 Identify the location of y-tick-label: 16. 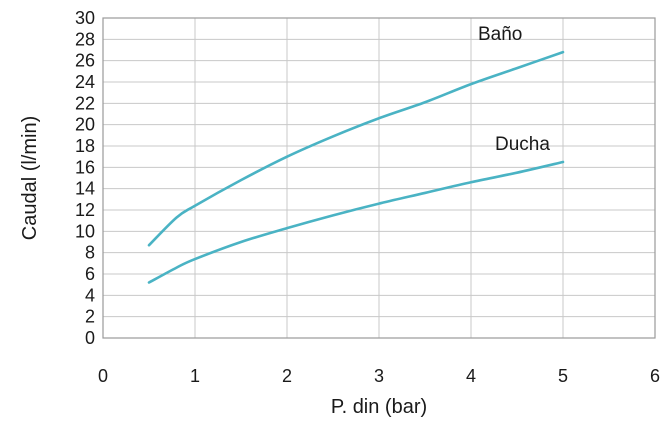
(85, 167).